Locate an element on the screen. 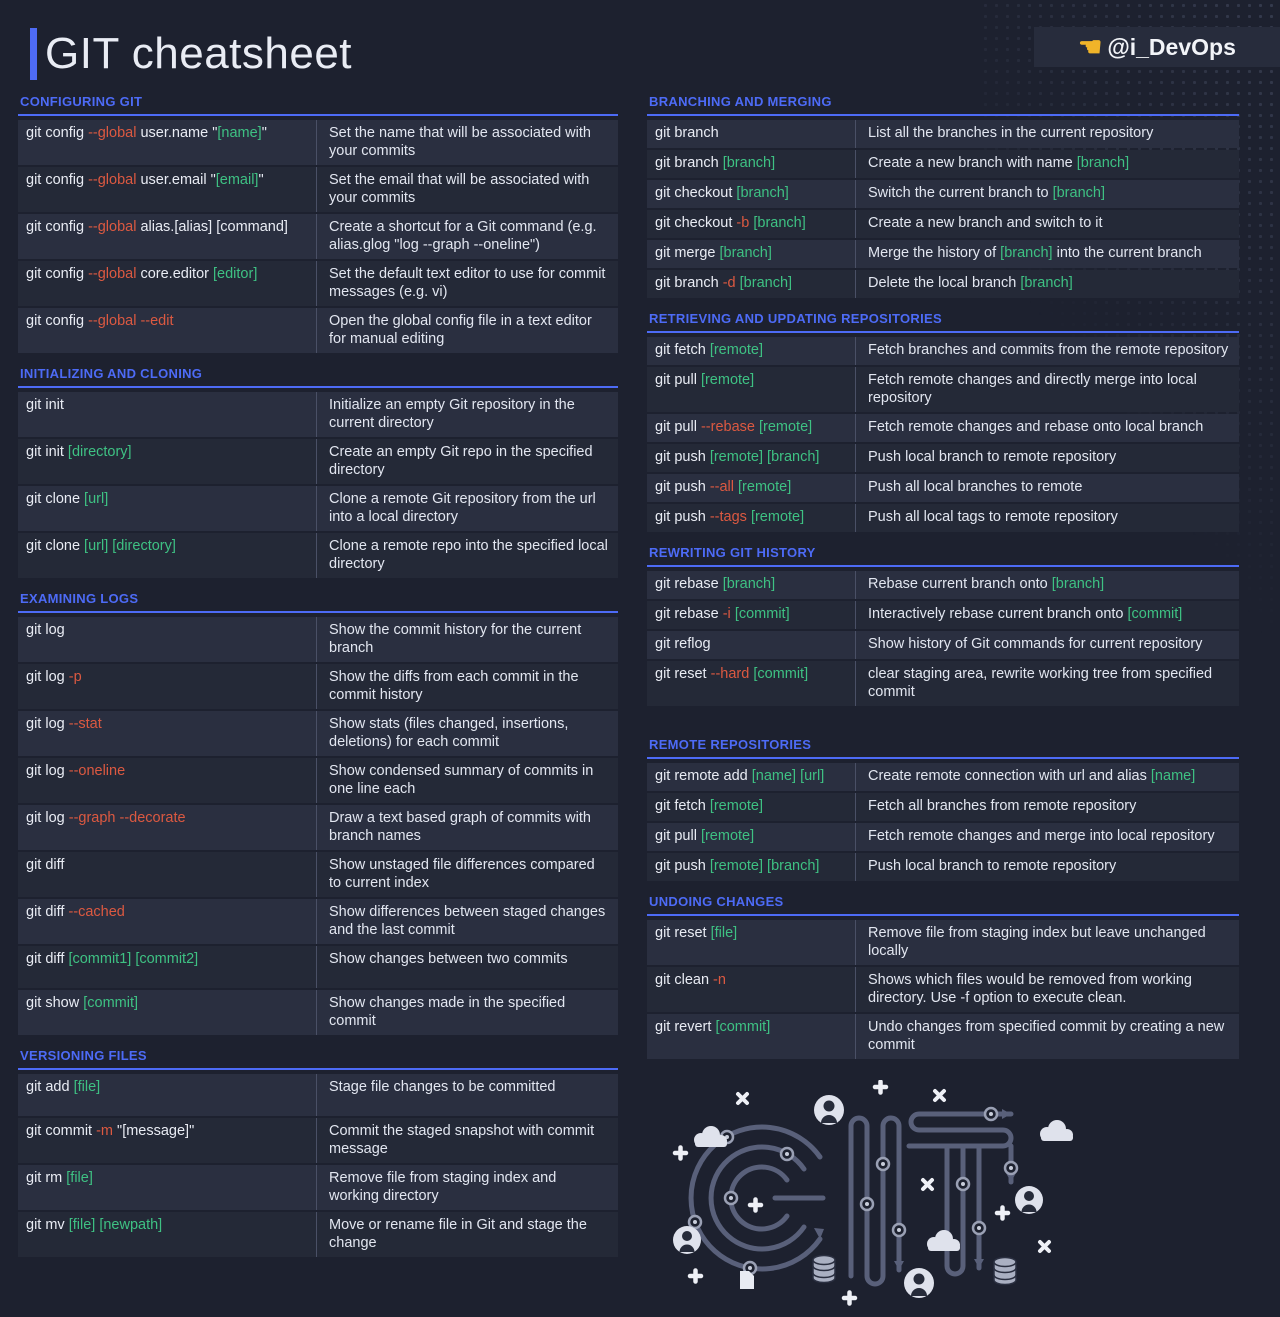 This screenshot has height=1317, width=1280. section-title: INITIALIZING AND CLONING is located at coordinates (111, 373).